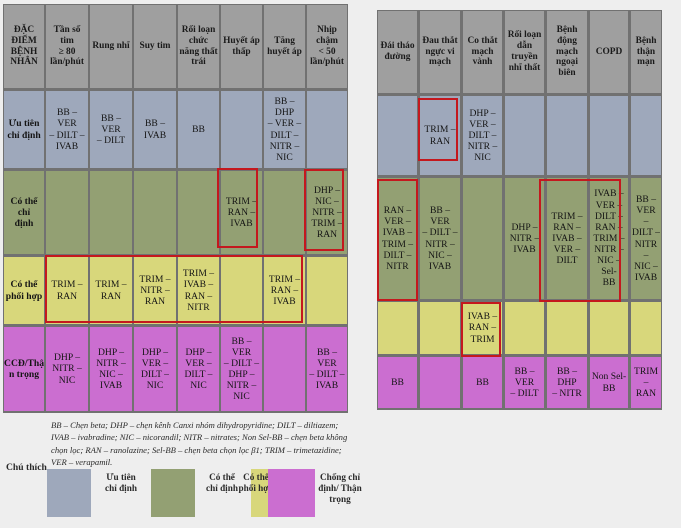  What do you see at coordinates (291, 493) in the screenshot?
I see `legend-swatch-contra` at bounding box center [291, 493].